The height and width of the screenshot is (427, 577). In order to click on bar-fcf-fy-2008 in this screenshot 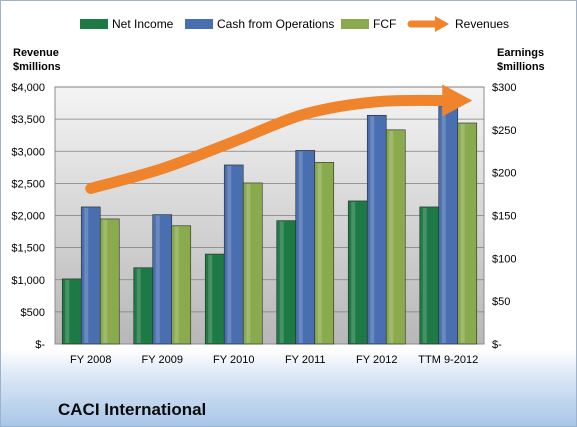, I will do `click(109, 281)`.